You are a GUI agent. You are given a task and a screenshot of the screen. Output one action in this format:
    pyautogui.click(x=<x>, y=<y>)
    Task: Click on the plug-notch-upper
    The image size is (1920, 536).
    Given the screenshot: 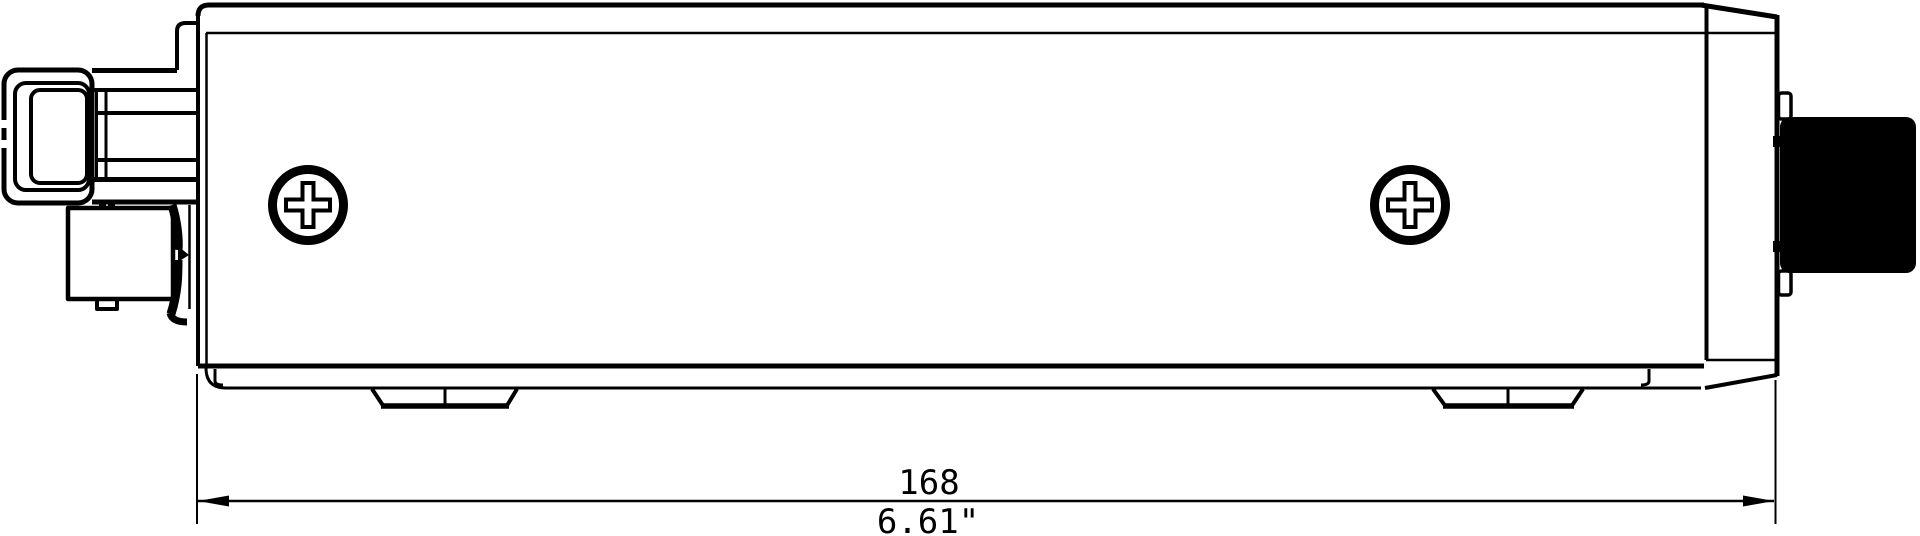 What is the action you would take?
    pyautogui.click(x=4, y=124)
    